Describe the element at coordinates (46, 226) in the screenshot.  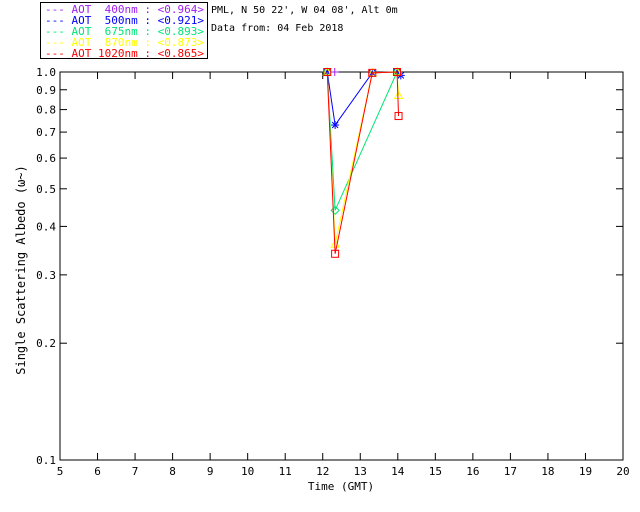
I see `y-tick-label: 0.4` at that location.